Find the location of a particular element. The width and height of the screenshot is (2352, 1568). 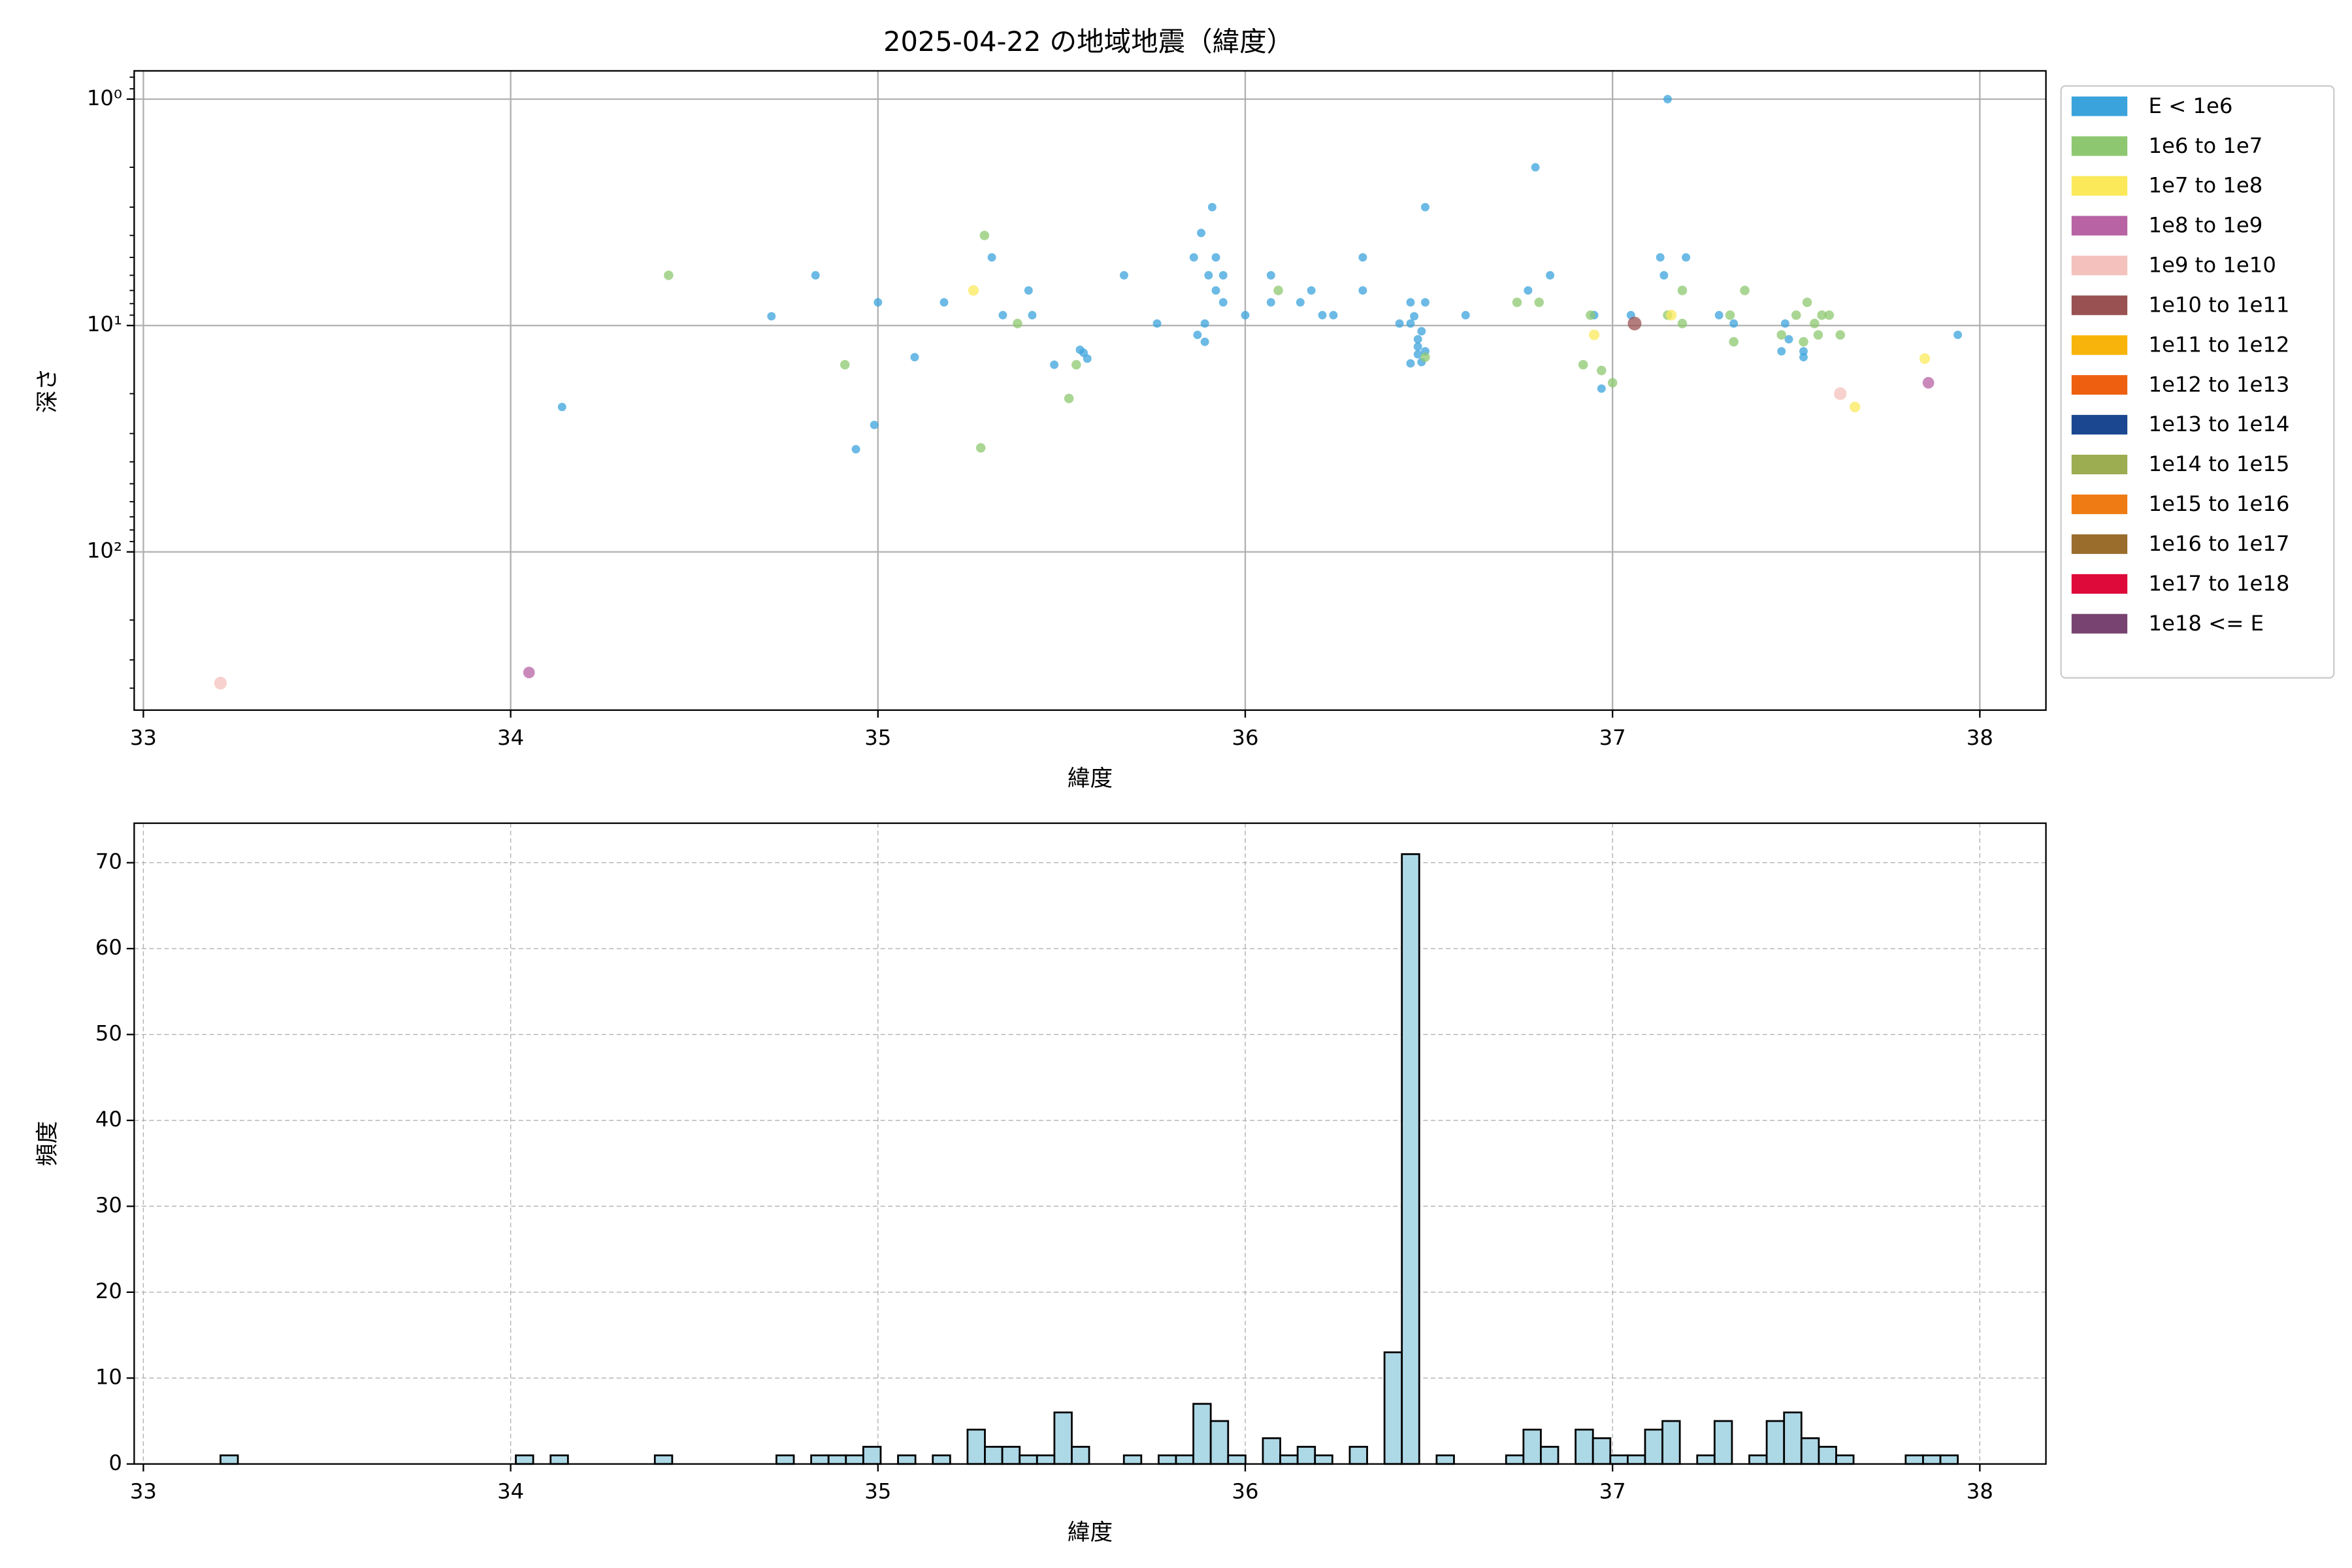

legend-box is located at coordinates (2197, 382).